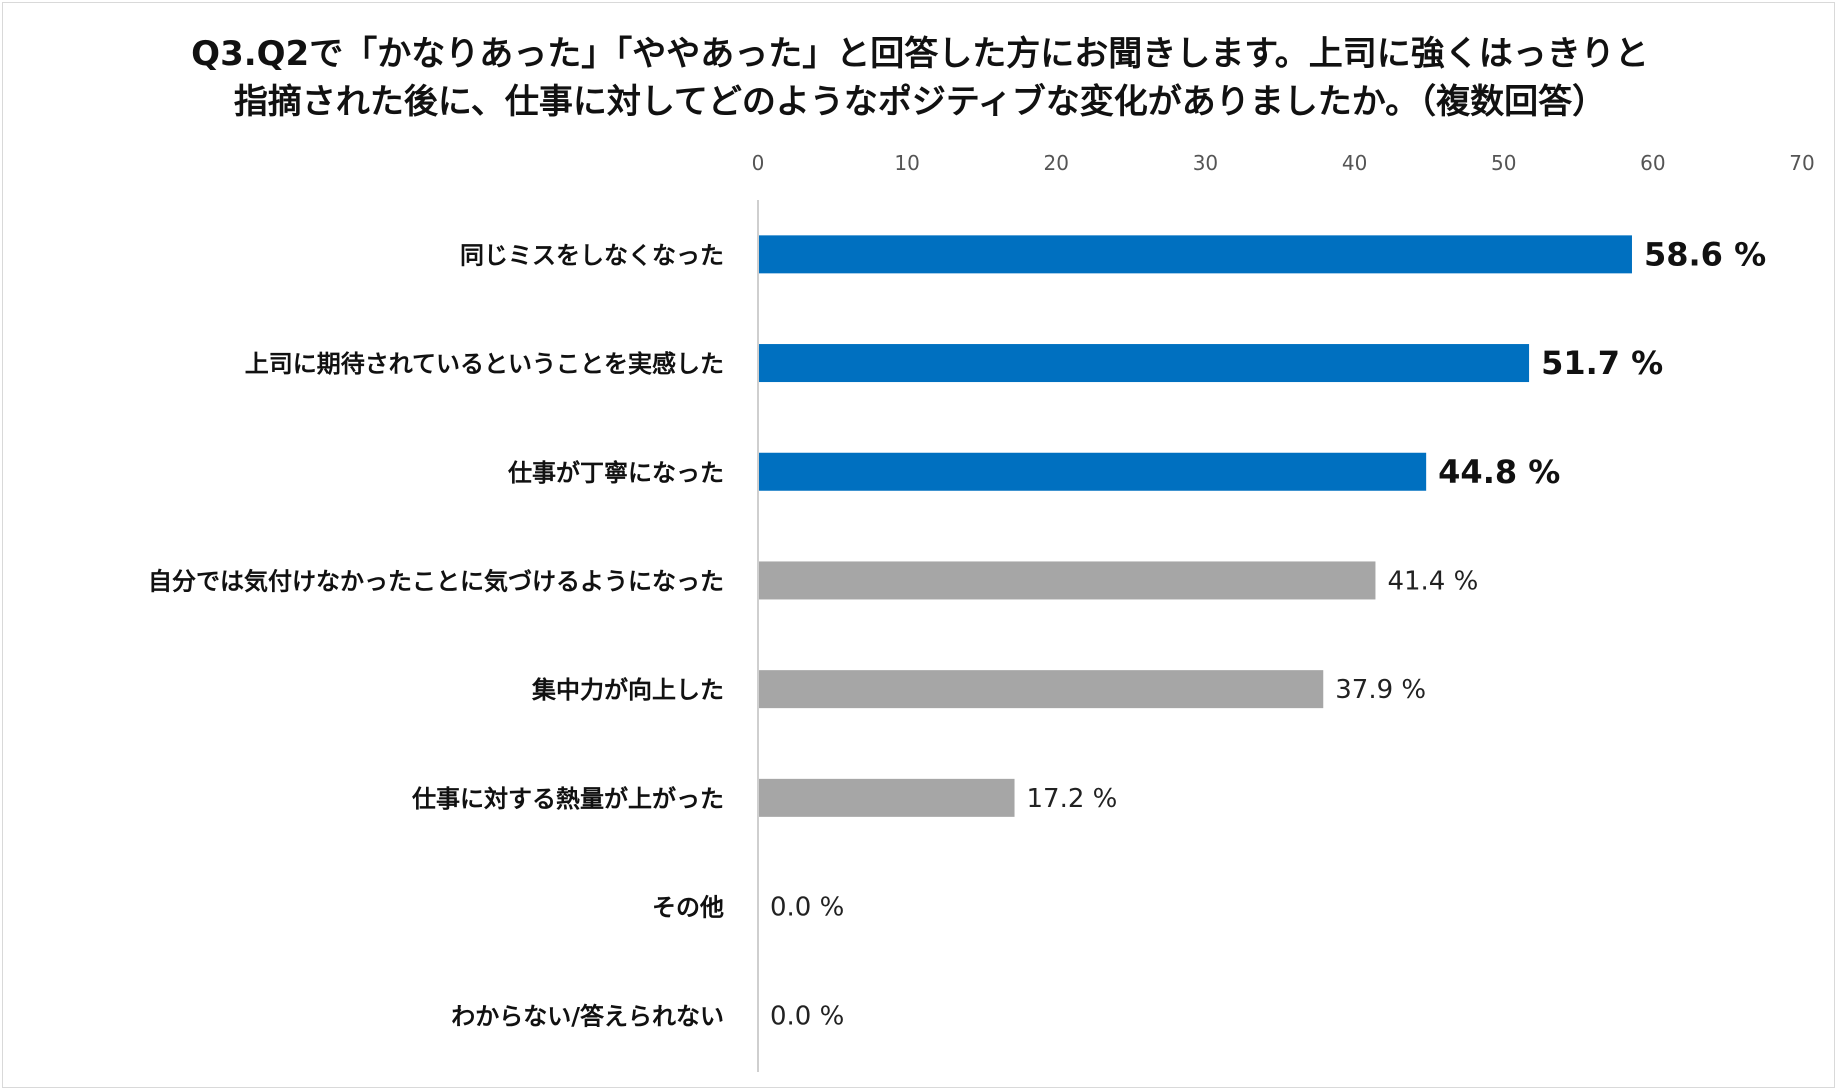 The image size is (1839, 1092). Describe the element at coordinates (1503, 163) in the screenshot. I see `x-tick-label: 50` at that location.